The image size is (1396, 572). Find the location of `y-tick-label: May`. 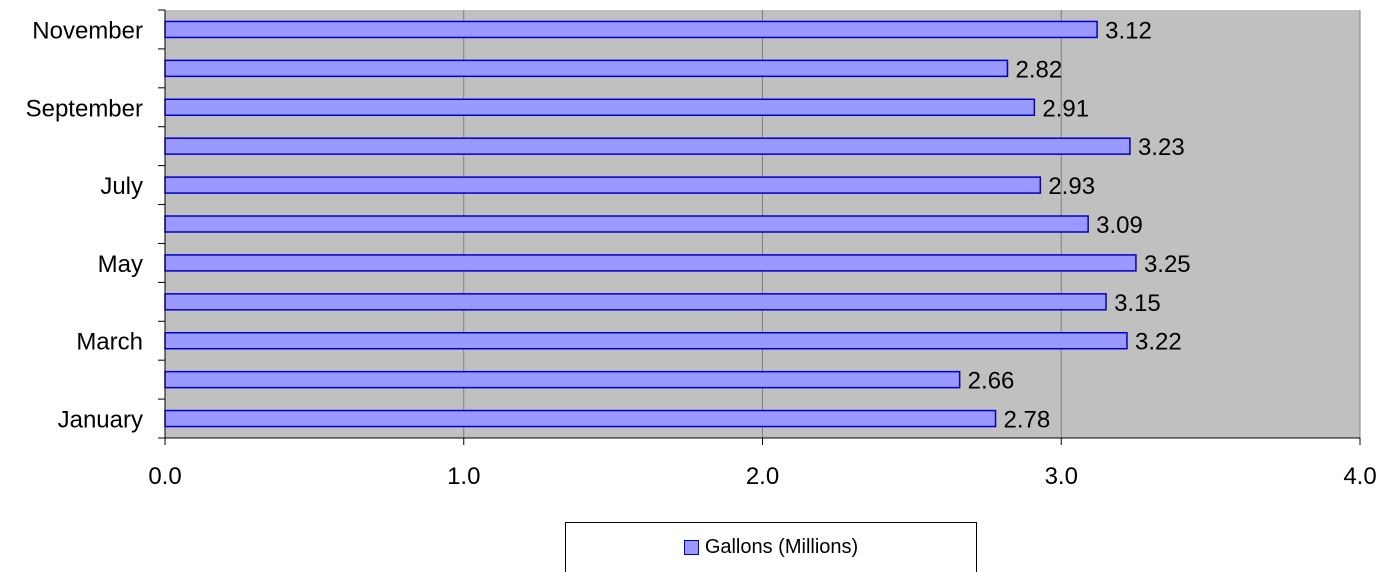

y-tick-label: May is located at coordinates (120, 264).